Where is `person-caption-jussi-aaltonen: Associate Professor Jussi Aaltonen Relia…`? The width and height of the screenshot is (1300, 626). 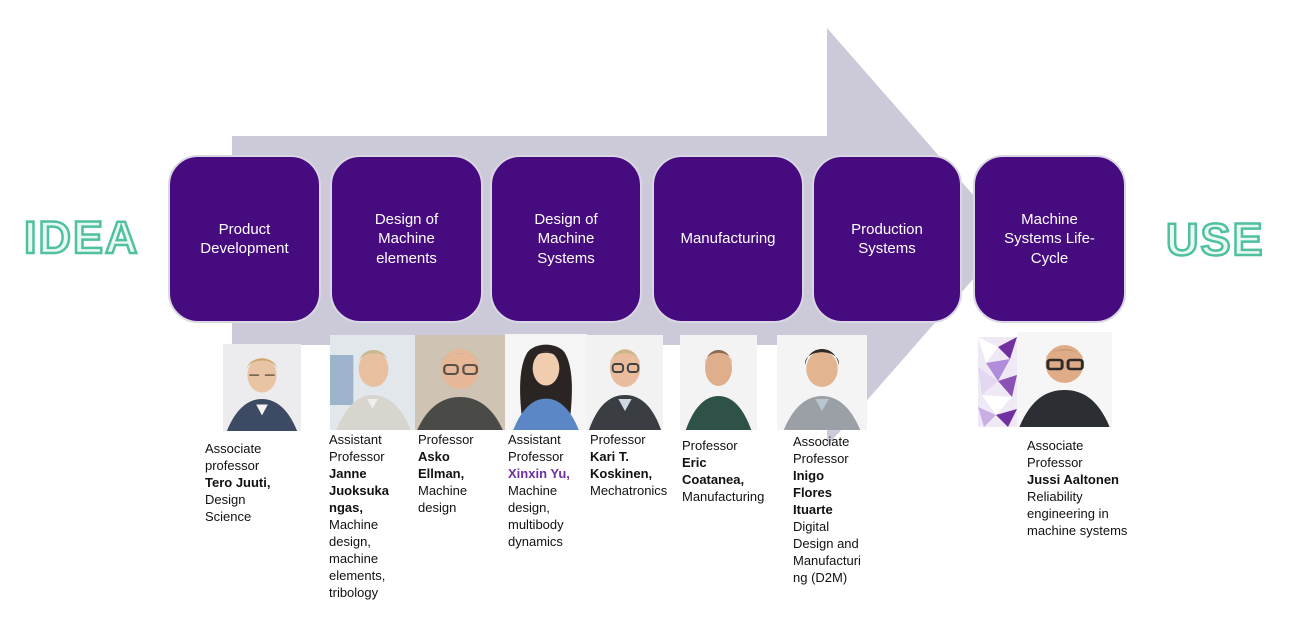 person-caption-jussi-aaltonen: Associate Professor Jussi Aaltonen Relia… is located at coordinates (1083, 488).